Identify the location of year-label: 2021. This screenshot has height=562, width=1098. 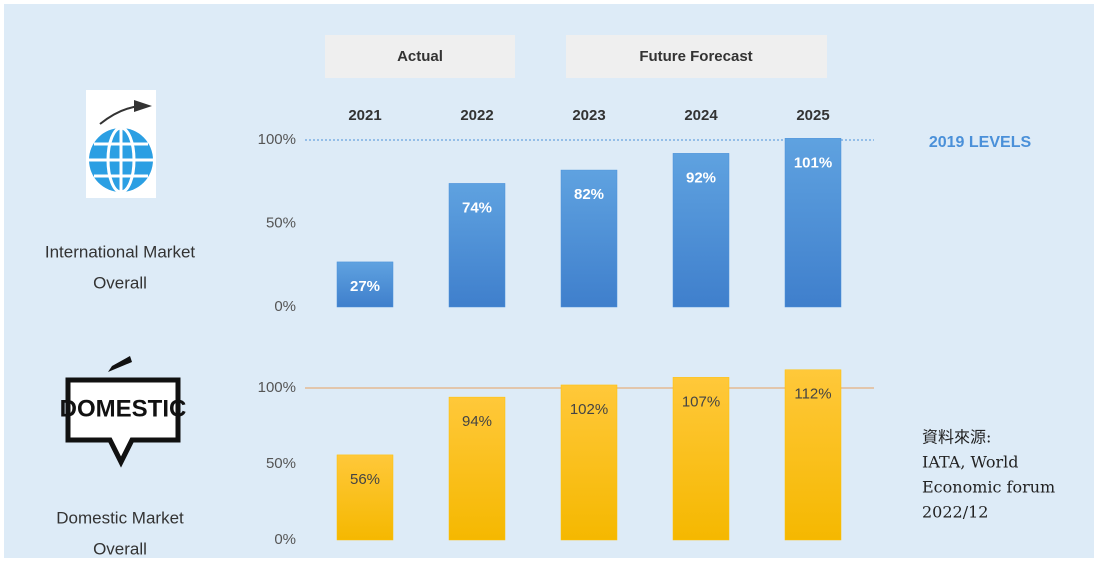
(364, 115).